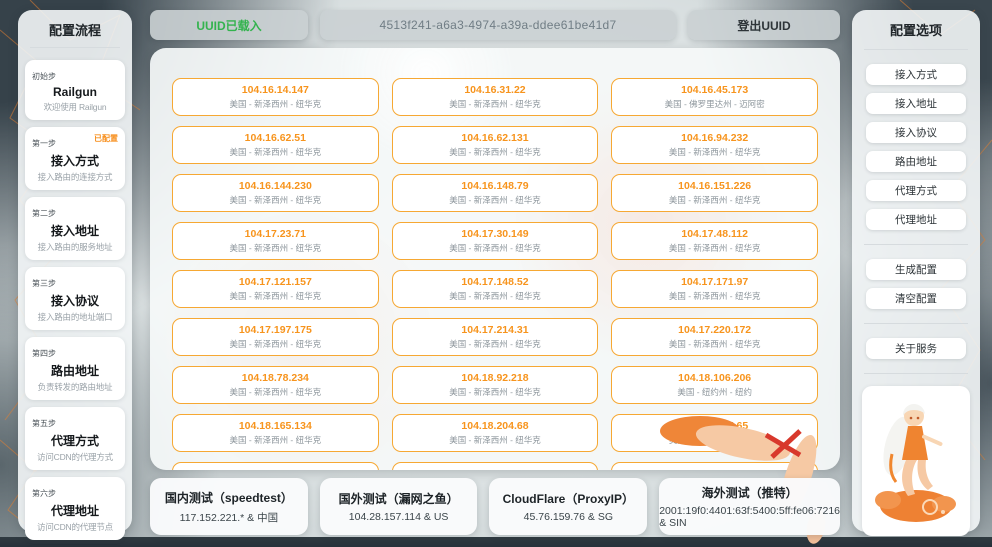  Describe the element at coordinates (495, 337) in the screenshot. I see `ip-cell: 104.17.214.31 美国 - 新泽西州 - 纽华克` at that location.